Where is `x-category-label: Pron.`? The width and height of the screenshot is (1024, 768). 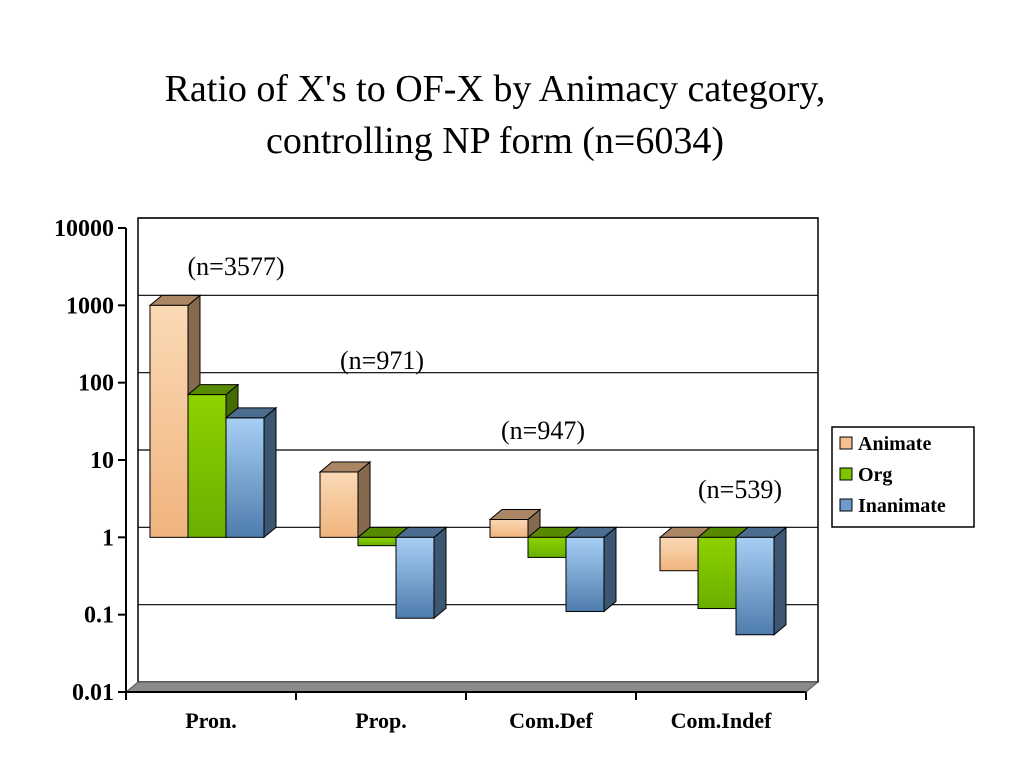
x-category-label: Pron. is located at coordinates (211, 720).